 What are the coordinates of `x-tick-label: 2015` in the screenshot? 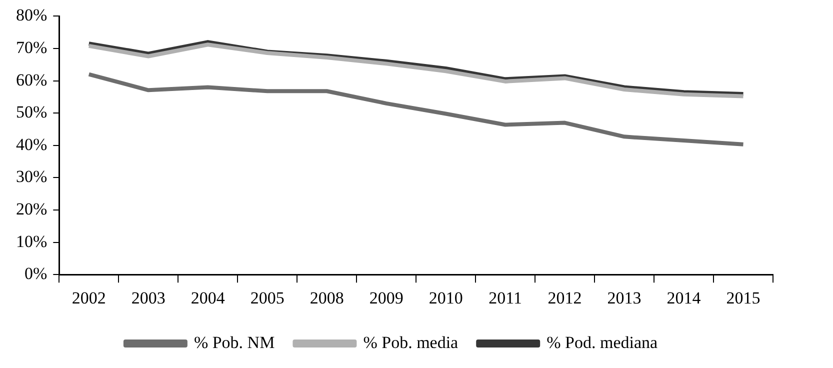 It's located at (743, 298).